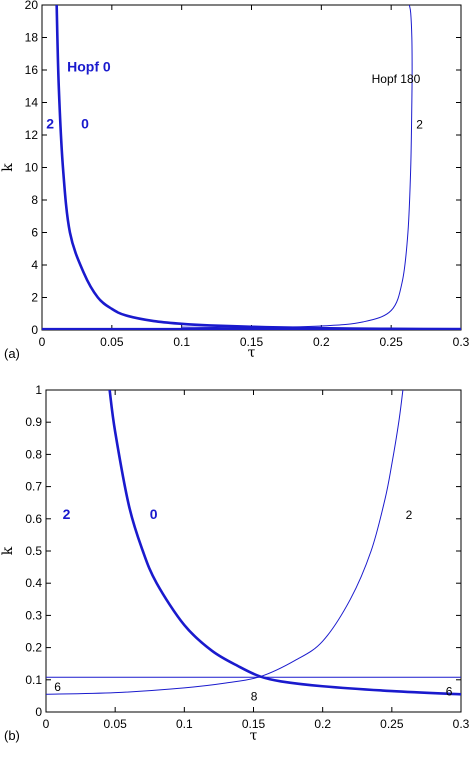  What do you see at coordinates (34, 298) in the screenshot?
I see `y-tick-label: 2` at bounding box center [34, 298].